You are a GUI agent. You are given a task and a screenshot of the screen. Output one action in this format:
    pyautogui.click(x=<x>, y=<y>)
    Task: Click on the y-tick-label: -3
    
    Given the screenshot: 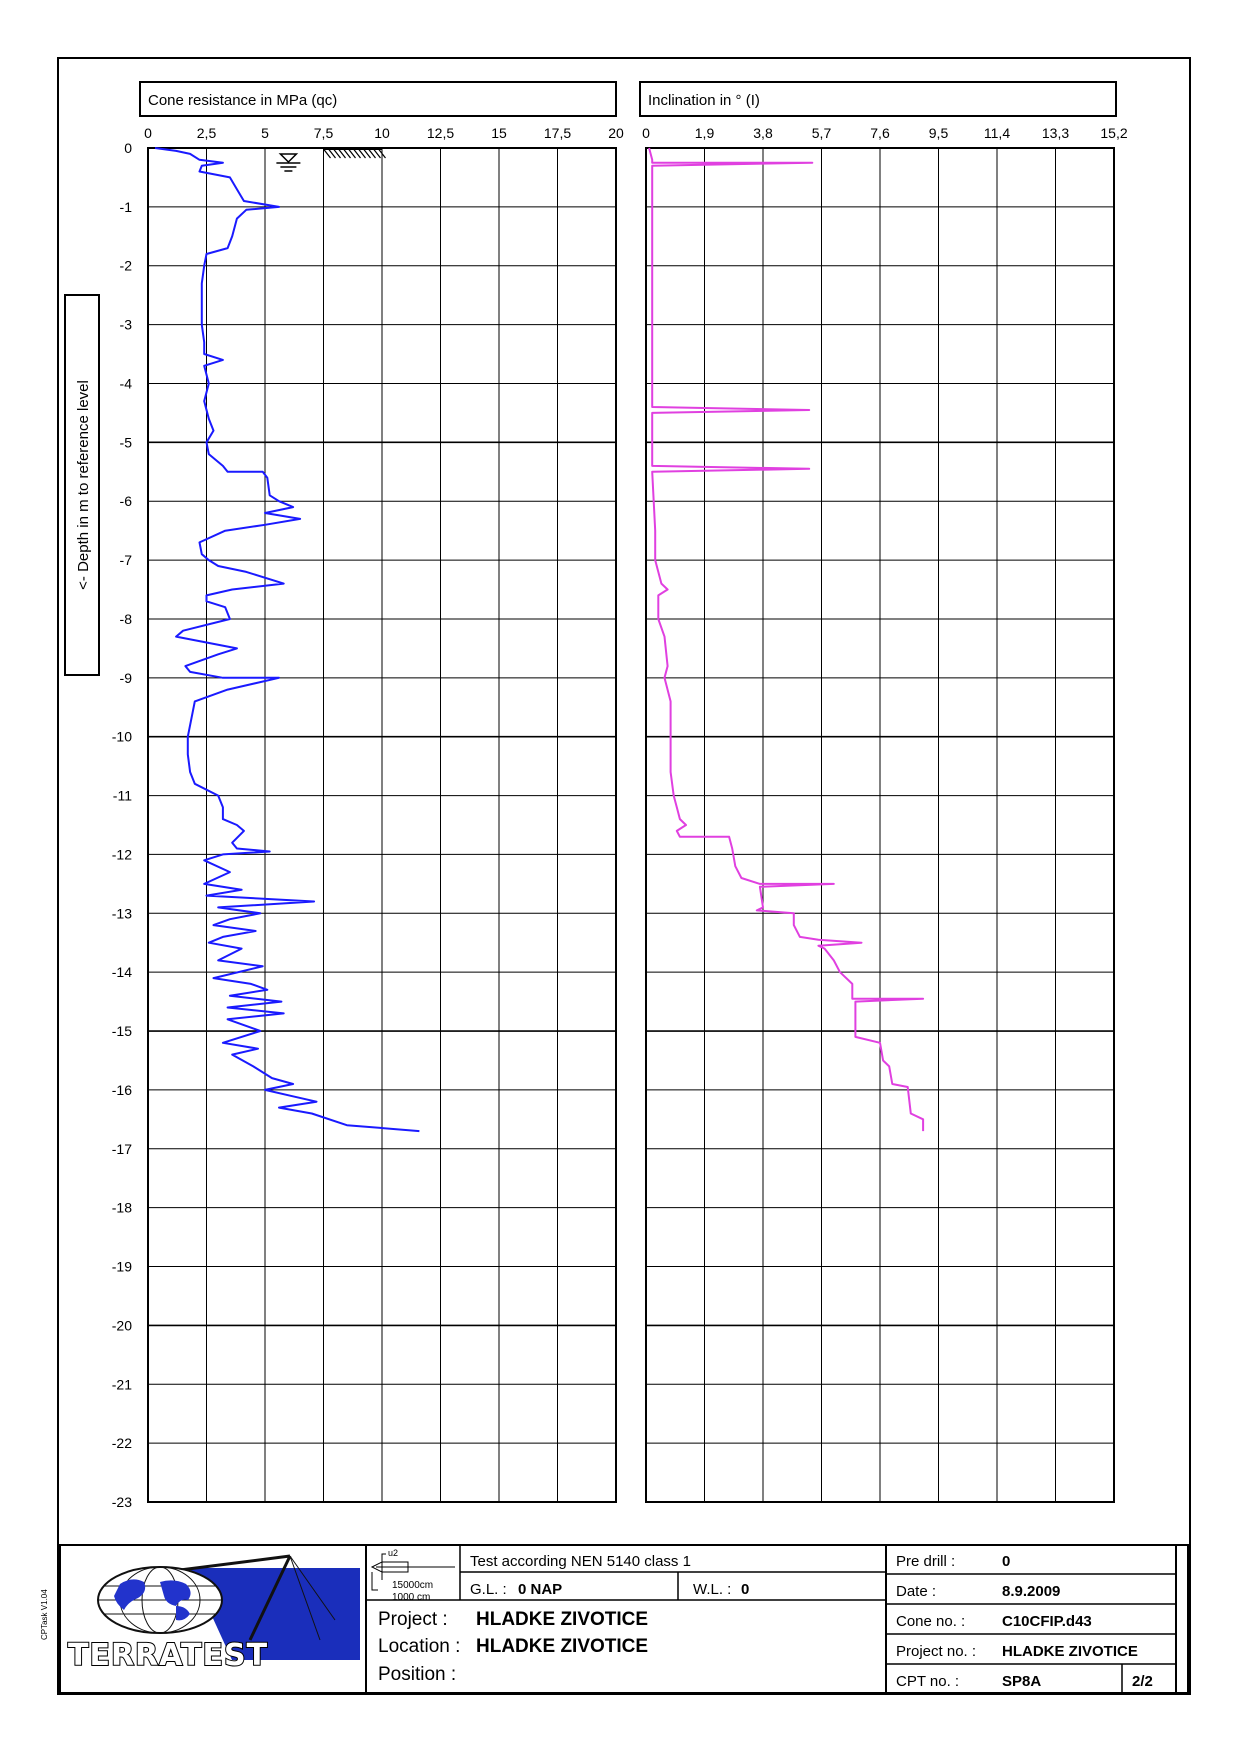 What is the action you would take?
    pyautogui.click(x=126, y=325)
    